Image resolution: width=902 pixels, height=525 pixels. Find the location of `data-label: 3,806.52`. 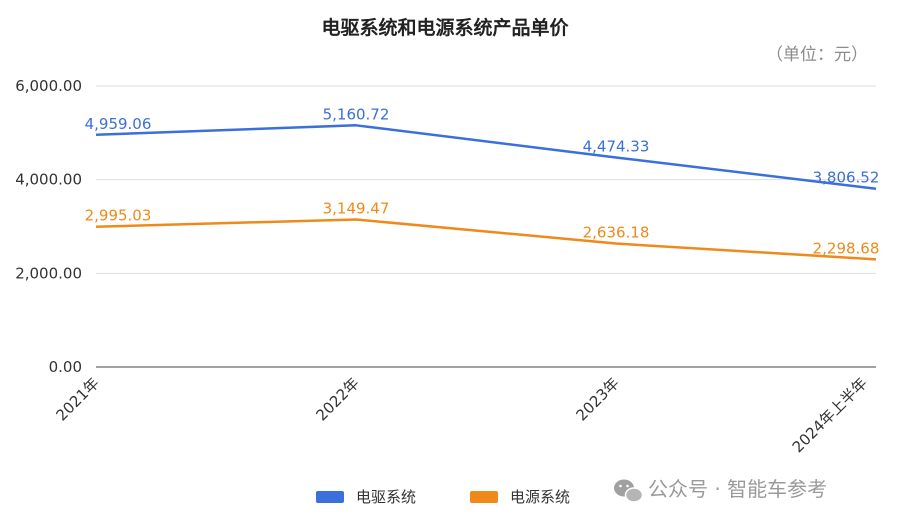

data-label: 3,806.52 is located at coordinates (846, 178).